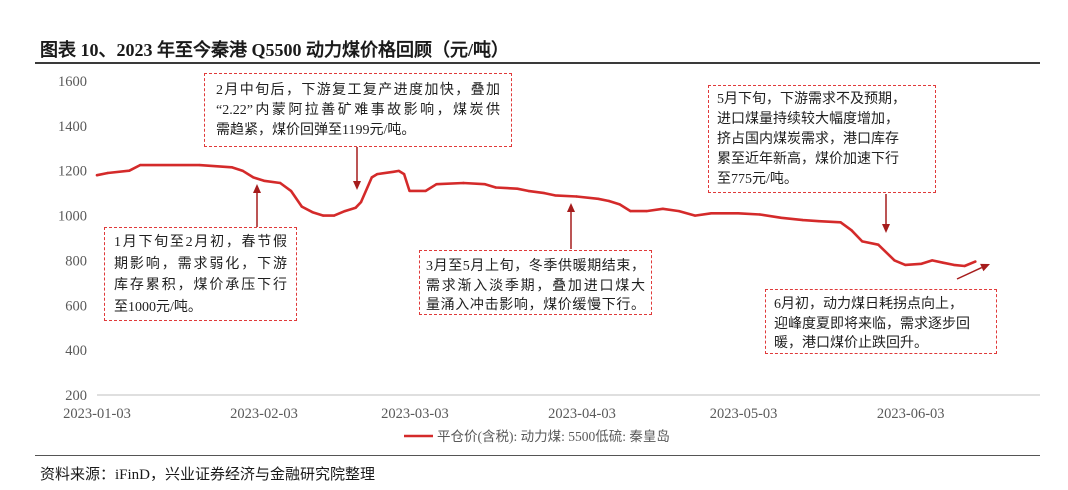 The width and height of the screenshot is (1068, 490). What do you see at coordinates (537, 63) in the screenshot?
I see `title-rule` at bounding box center [537, 63].